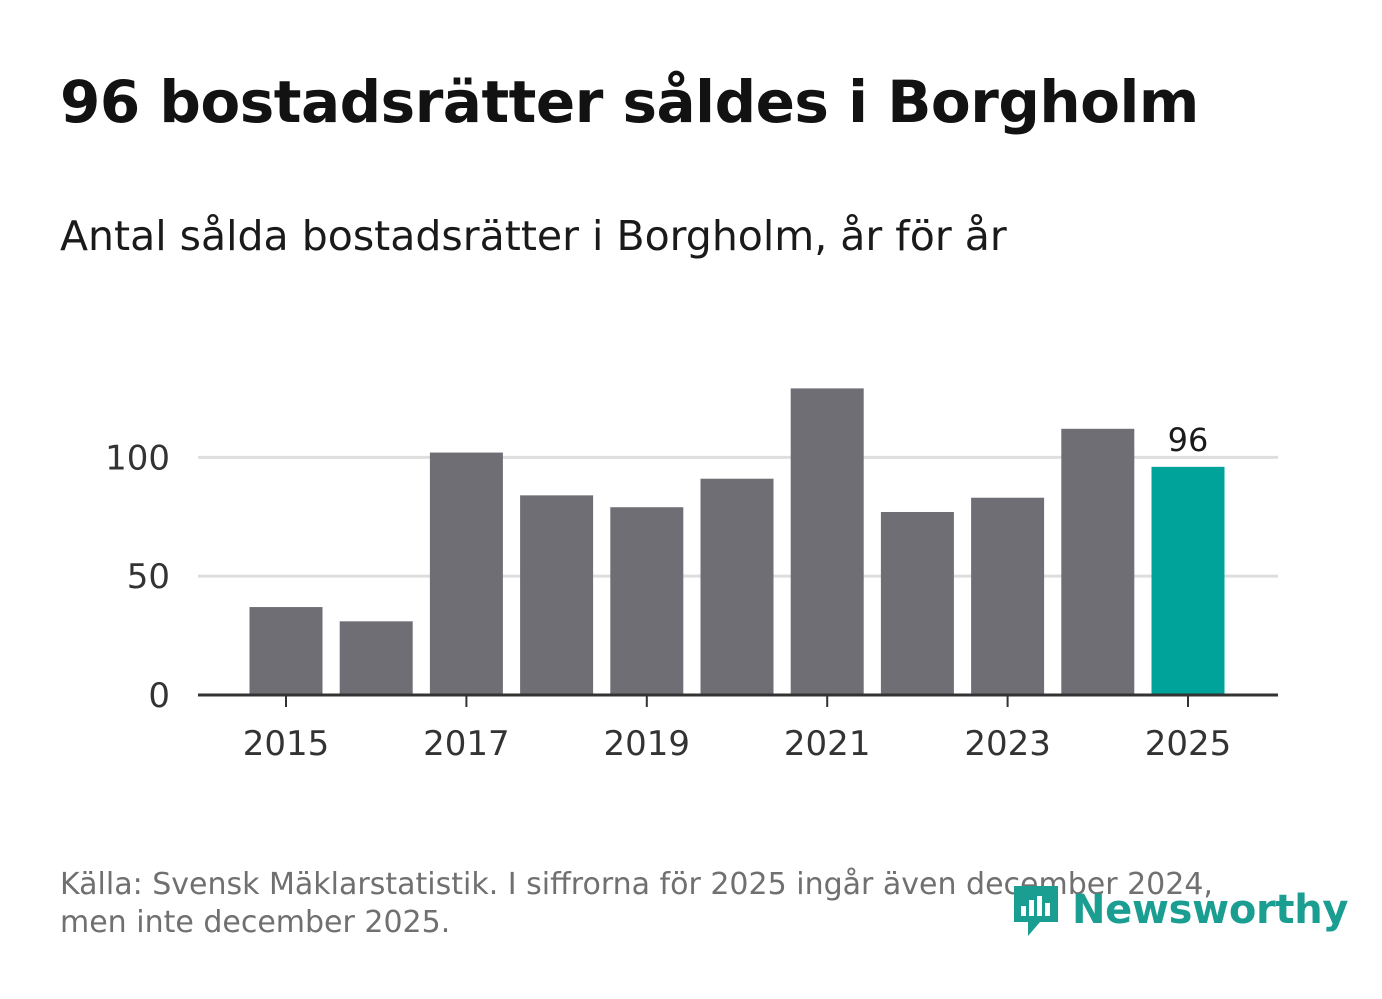 The height and width of the screenshot is (999, 1382). What do you see at coordinates (738, 728) in the screenshot?
I see `x-axis: 2015 2017 2019 2021 2023 2025` at bounding box center [738, 728].